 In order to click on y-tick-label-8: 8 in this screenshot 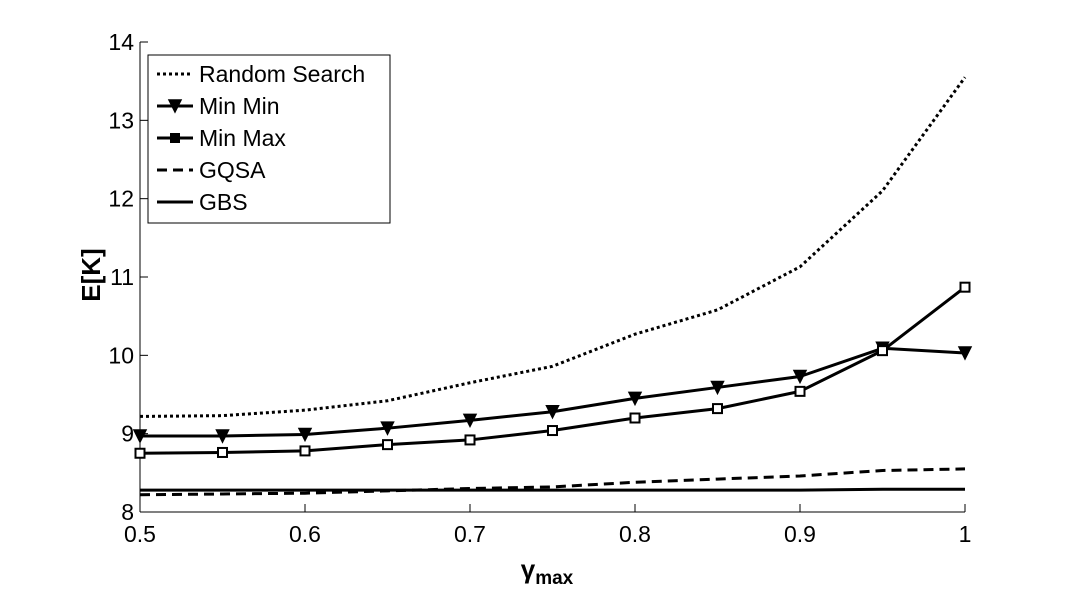, I will do `click(127, 512)`.